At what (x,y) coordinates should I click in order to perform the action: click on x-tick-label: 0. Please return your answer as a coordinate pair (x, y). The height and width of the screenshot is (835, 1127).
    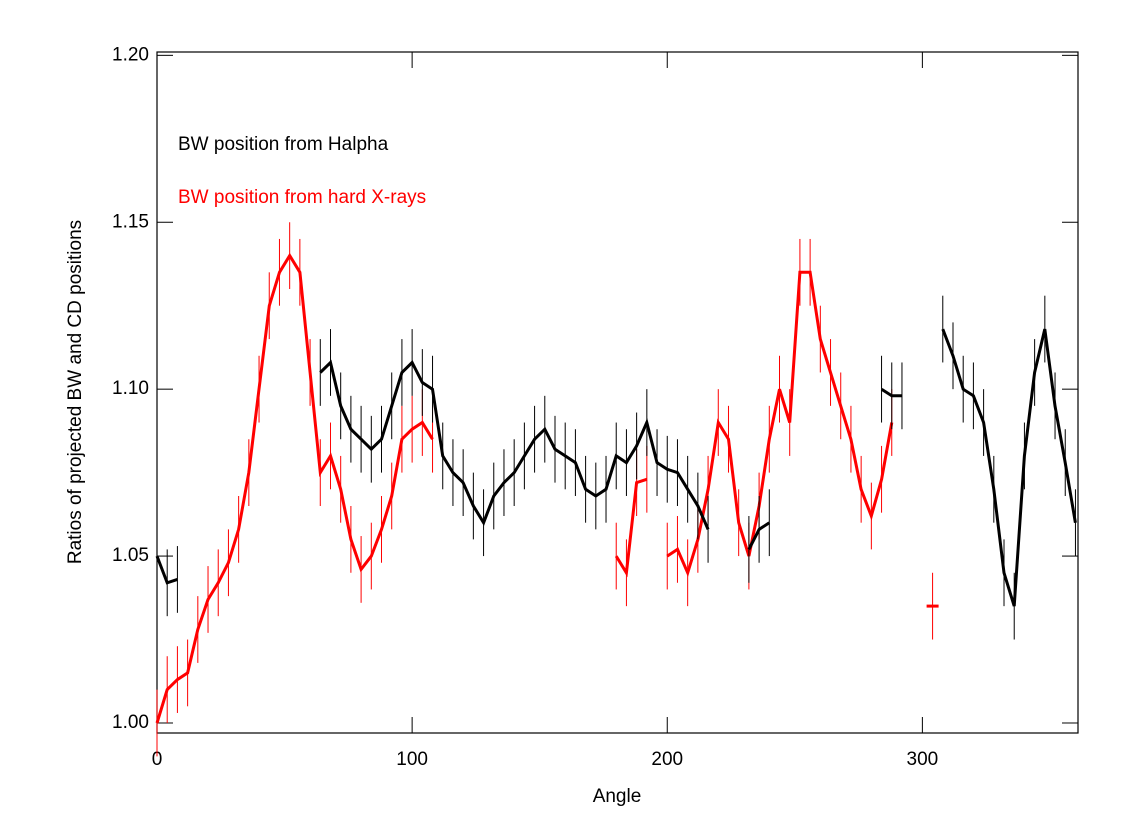
    Looking at the image, I should click on (157, 759).